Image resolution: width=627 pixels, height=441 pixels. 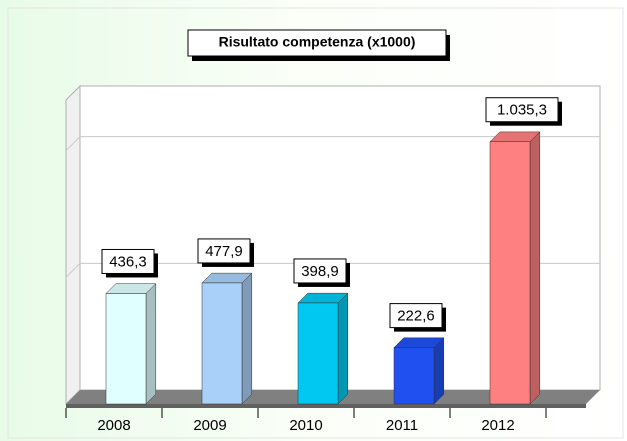 What do you see at coordinates (326, 406) in the screenshot?
I see `floor-edge` at bounding box center [326, 406].